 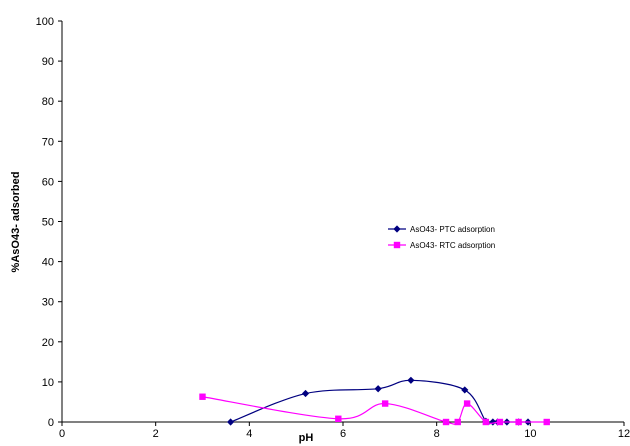 What do you see at coordinates (437, 434) in the screenshot?
I see `x-tick-label: 8` at bounding box center [437, 434].